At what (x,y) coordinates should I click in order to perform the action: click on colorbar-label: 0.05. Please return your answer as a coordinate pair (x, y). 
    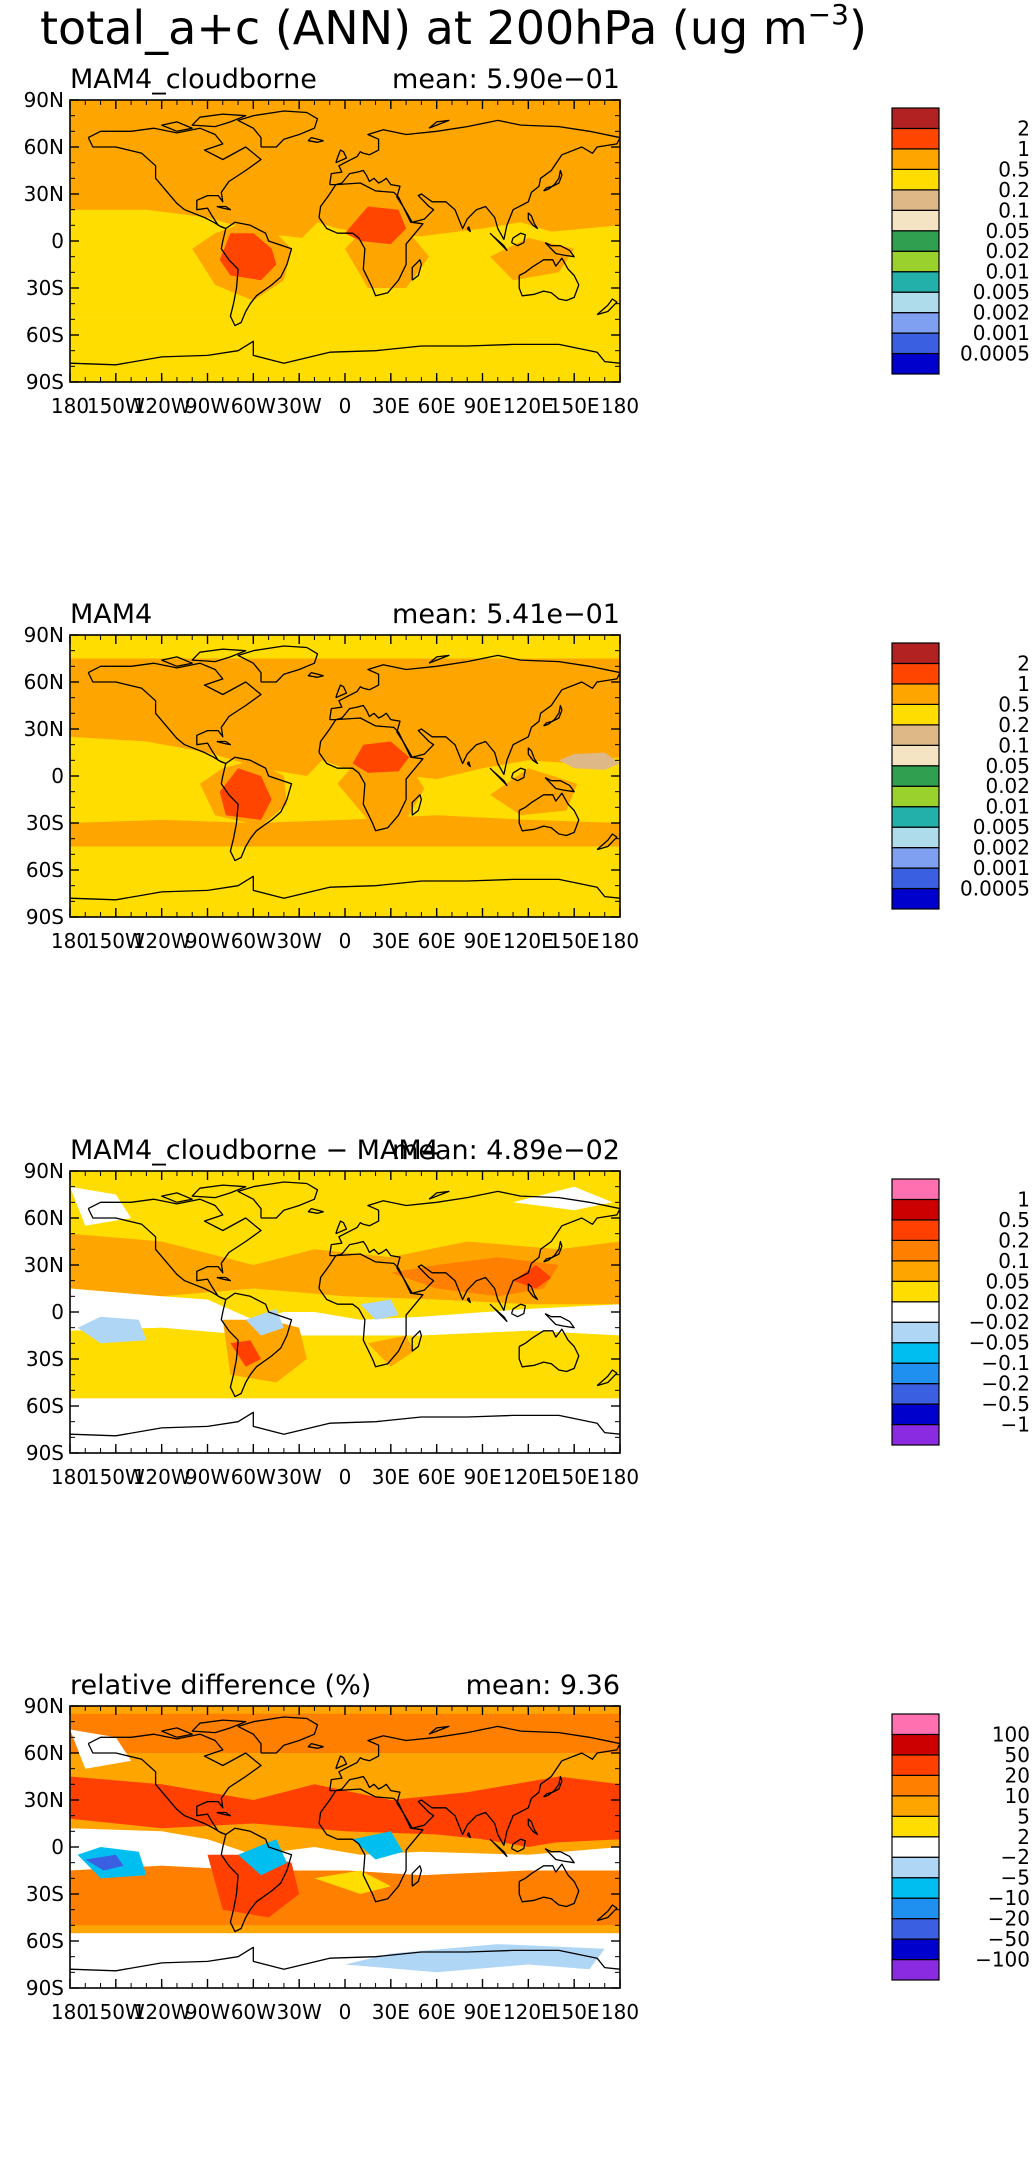
    Looking at the image, I should click on (1007, 231).